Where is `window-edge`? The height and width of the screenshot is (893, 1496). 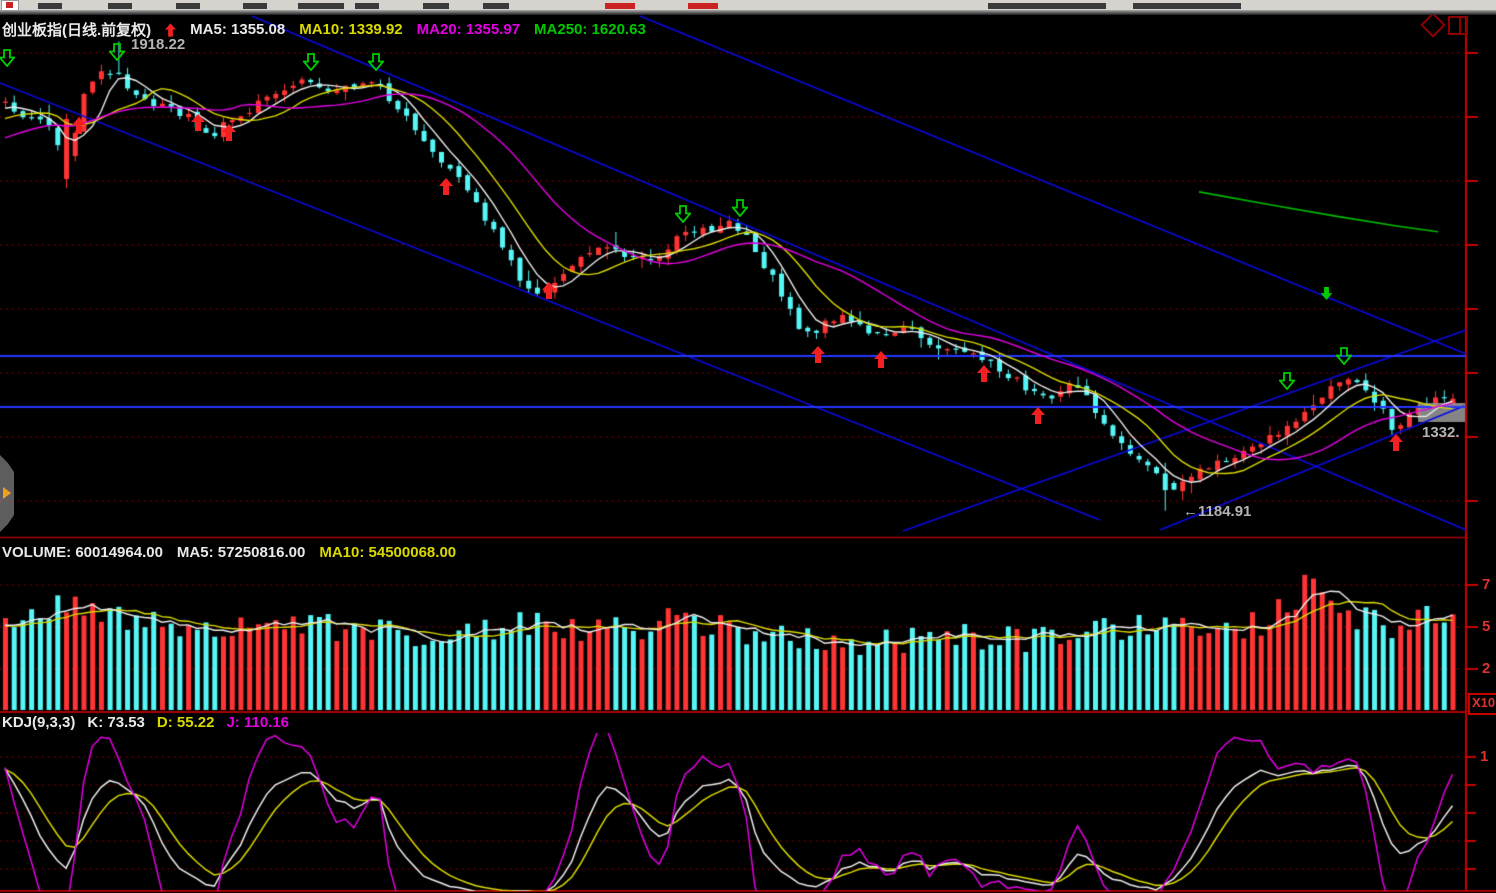
window-edge is located at coordinates (748, 12).